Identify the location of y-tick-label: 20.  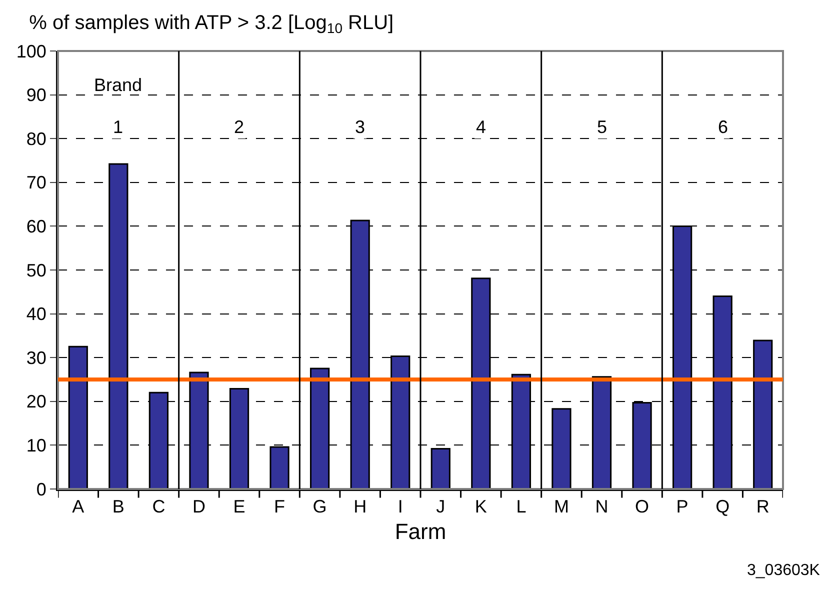
(36, 402).